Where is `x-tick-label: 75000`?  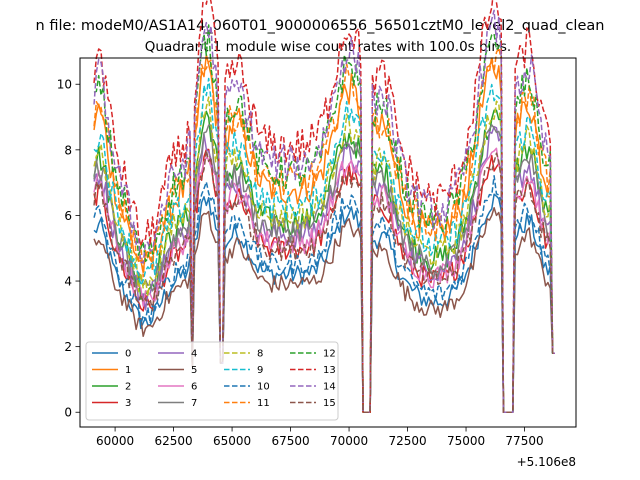 x-tick-label: 75000 is located at coordinates (466, 441).